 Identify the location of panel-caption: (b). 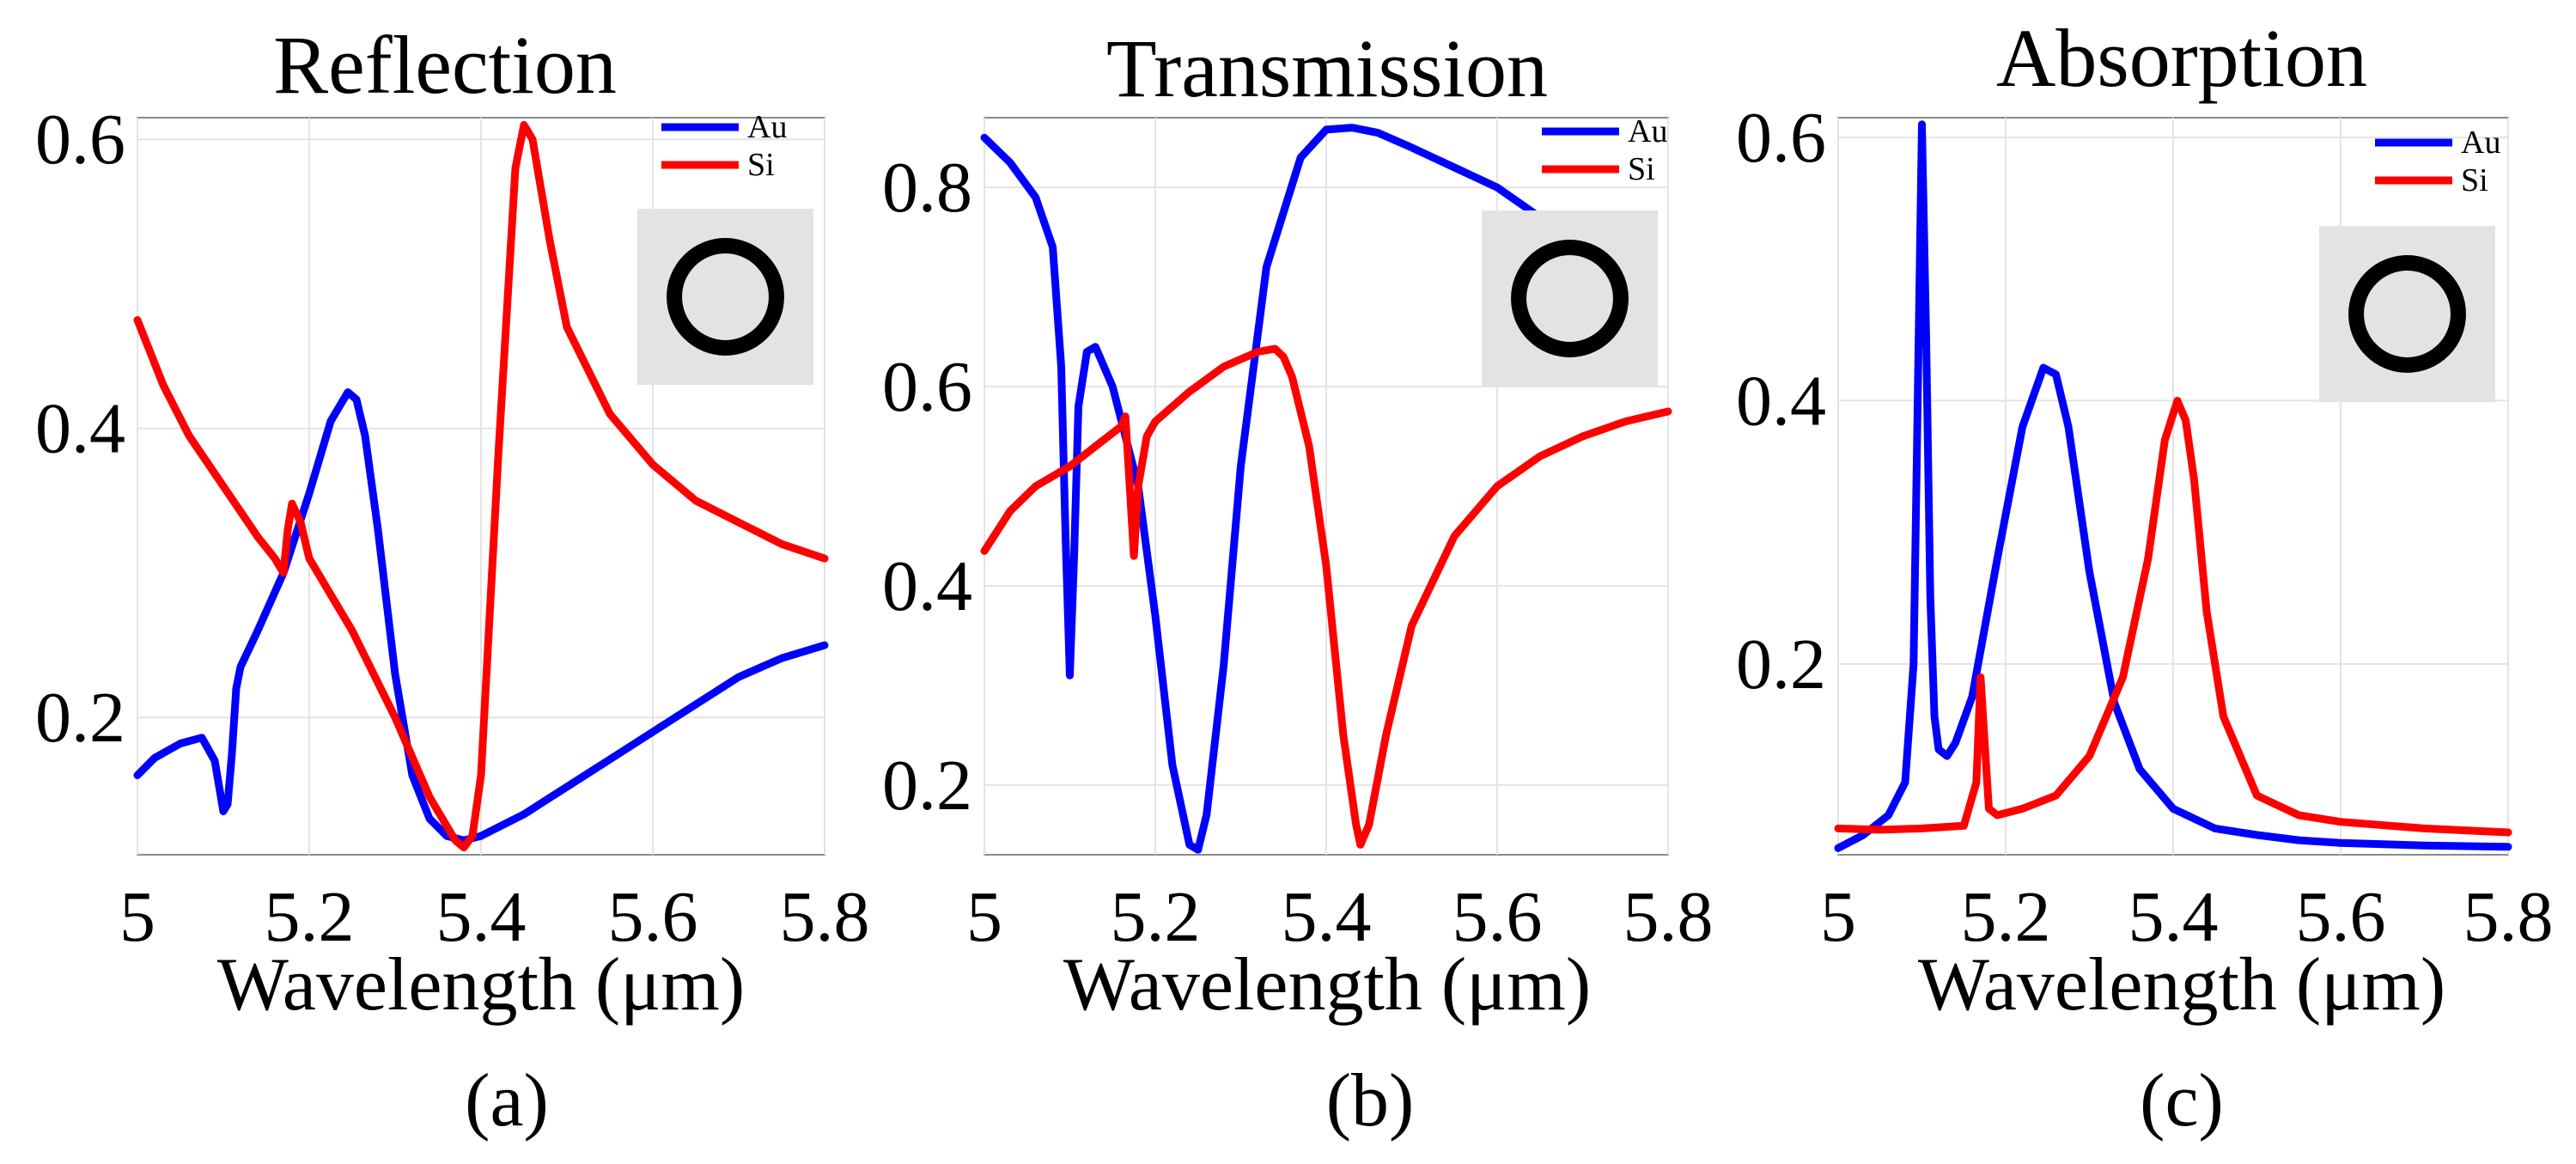
(1370, 1101).